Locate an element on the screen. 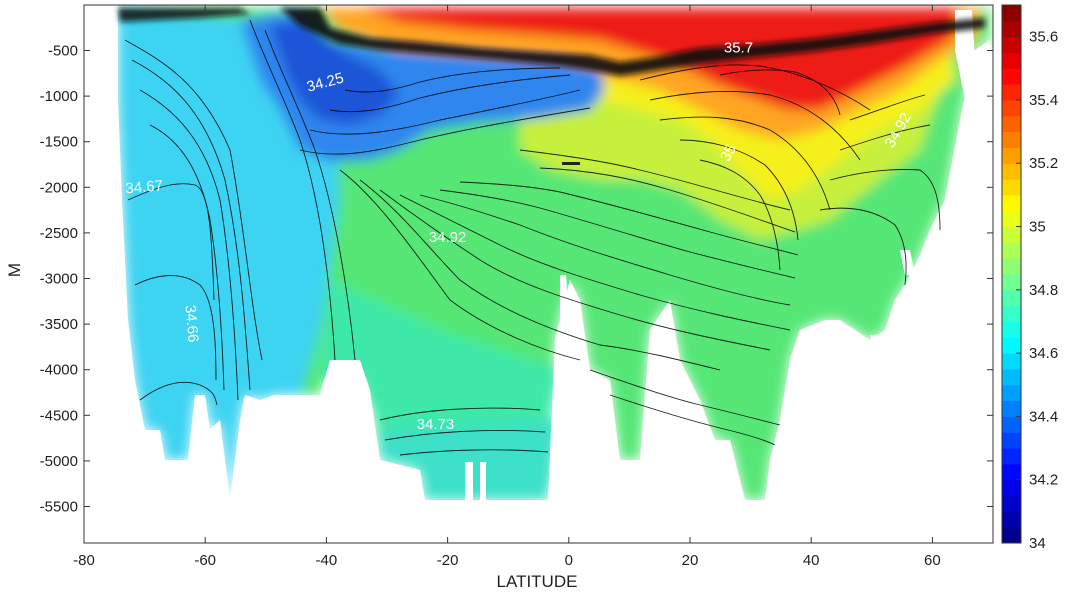  colorbar-tick-label: 35.4 is located at coordinates (1043, 100).